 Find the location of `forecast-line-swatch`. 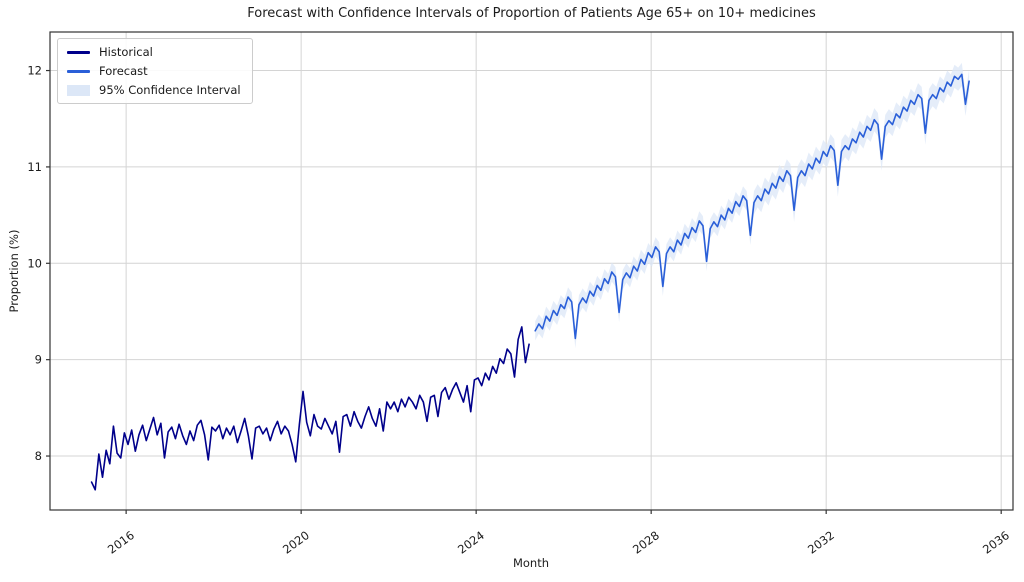

forecast-line-swatch is located at coordinates (78, 71).